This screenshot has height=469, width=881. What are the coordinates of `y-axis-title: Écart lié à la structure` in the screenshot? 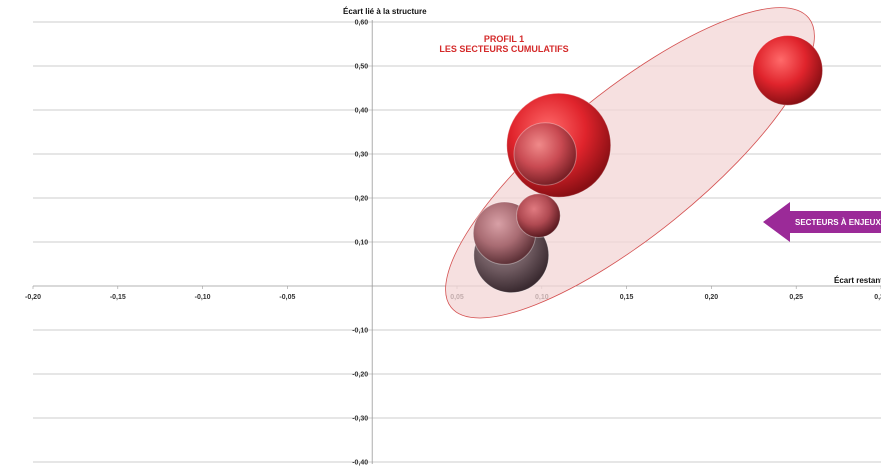 It's located at (385, 11).